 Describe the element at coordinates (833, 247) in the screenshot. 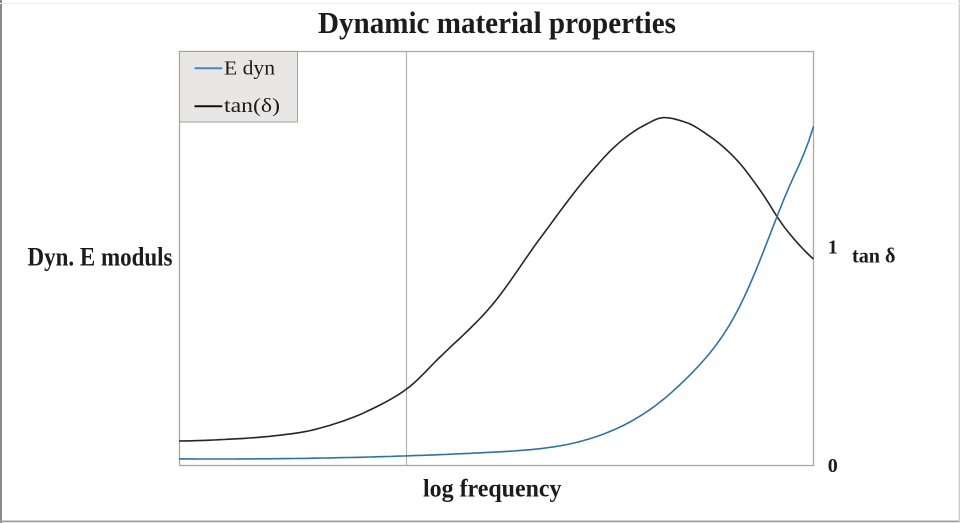

I see `svg-text: 1` at that location.